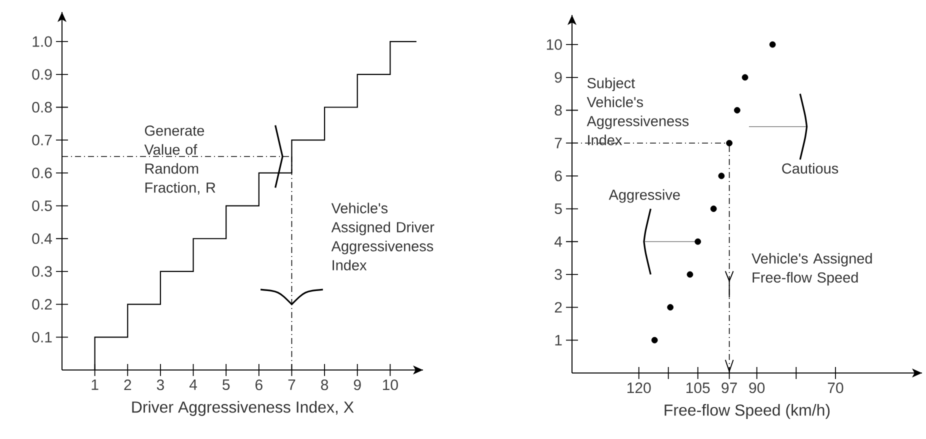 The height and width of the screenshot is (439, 926). What do you see at coordinates (747, 411) in the screenshot?
I see `x-axis-title: Free-flow Speed (km/h)` at bounding box center [747, 411].